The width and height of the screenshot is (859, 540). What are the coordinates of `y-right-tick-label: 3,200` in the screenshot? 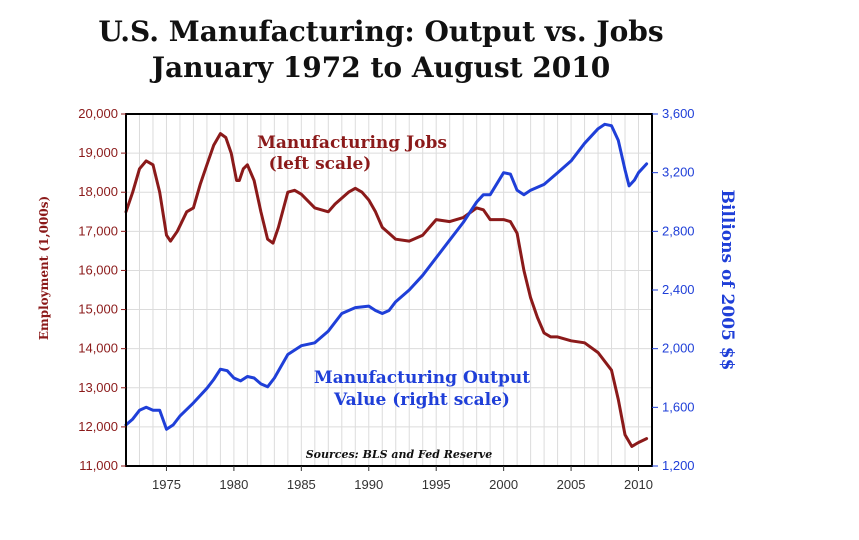 It's located at (678, 172).